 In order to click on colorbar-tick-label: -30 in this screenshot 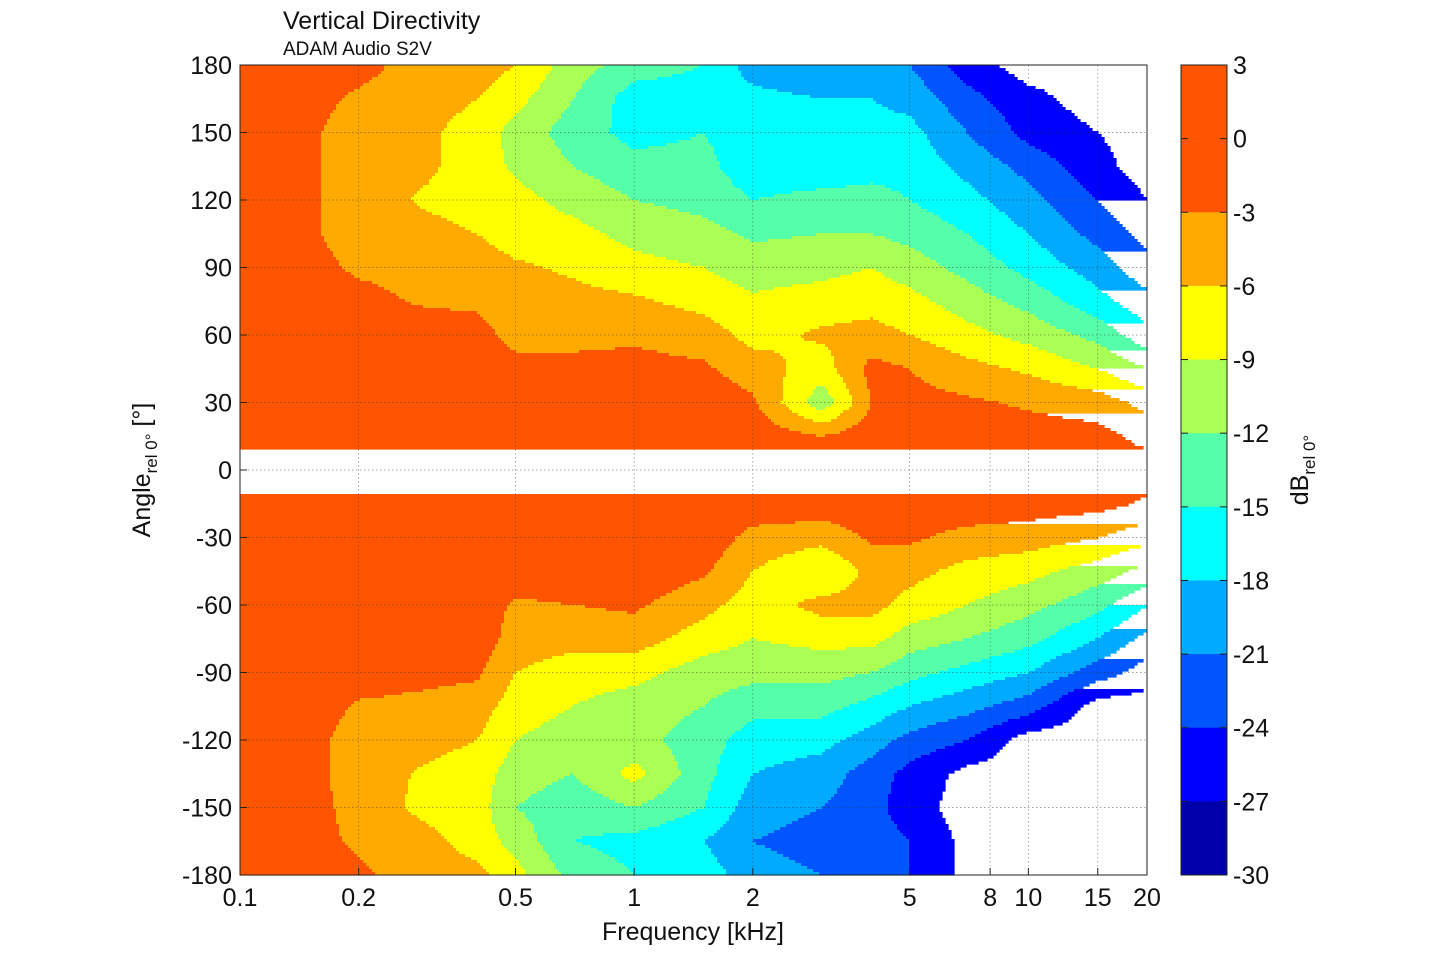, I will do `click(1251, 876)`.